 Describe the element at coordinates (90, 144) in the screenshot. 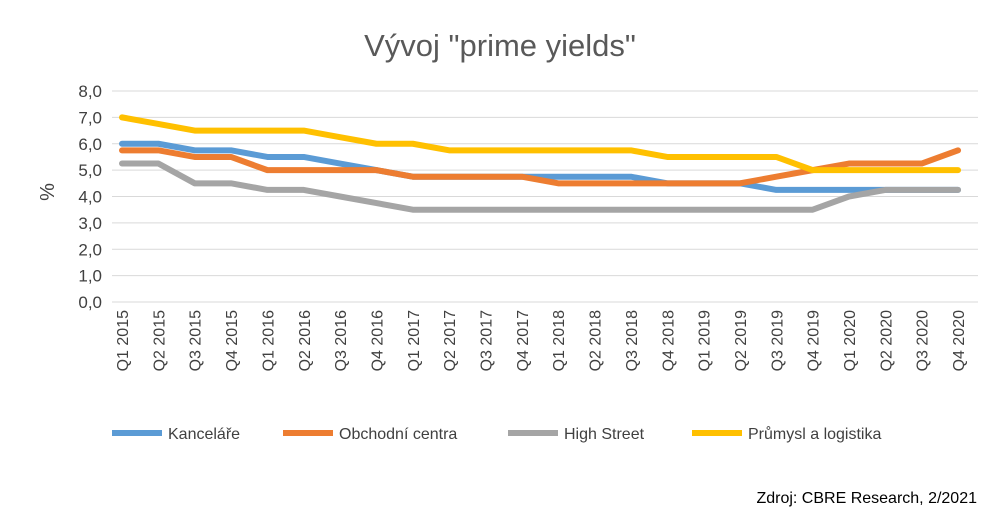

I see `y-tick-label: 6,0` at that location.